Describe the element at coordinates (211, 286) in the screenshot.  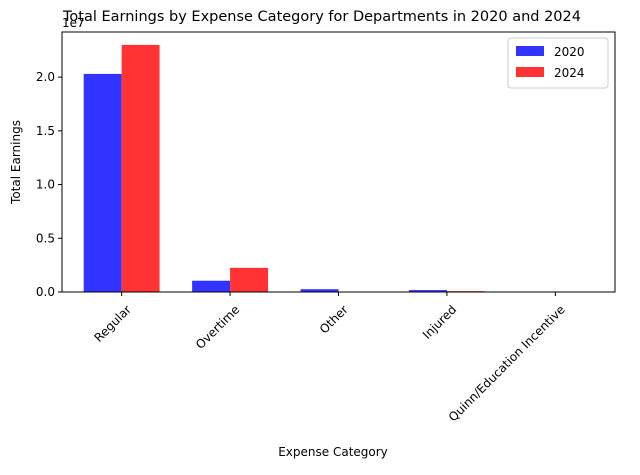
I see `bar-2020-overtime` at that location.